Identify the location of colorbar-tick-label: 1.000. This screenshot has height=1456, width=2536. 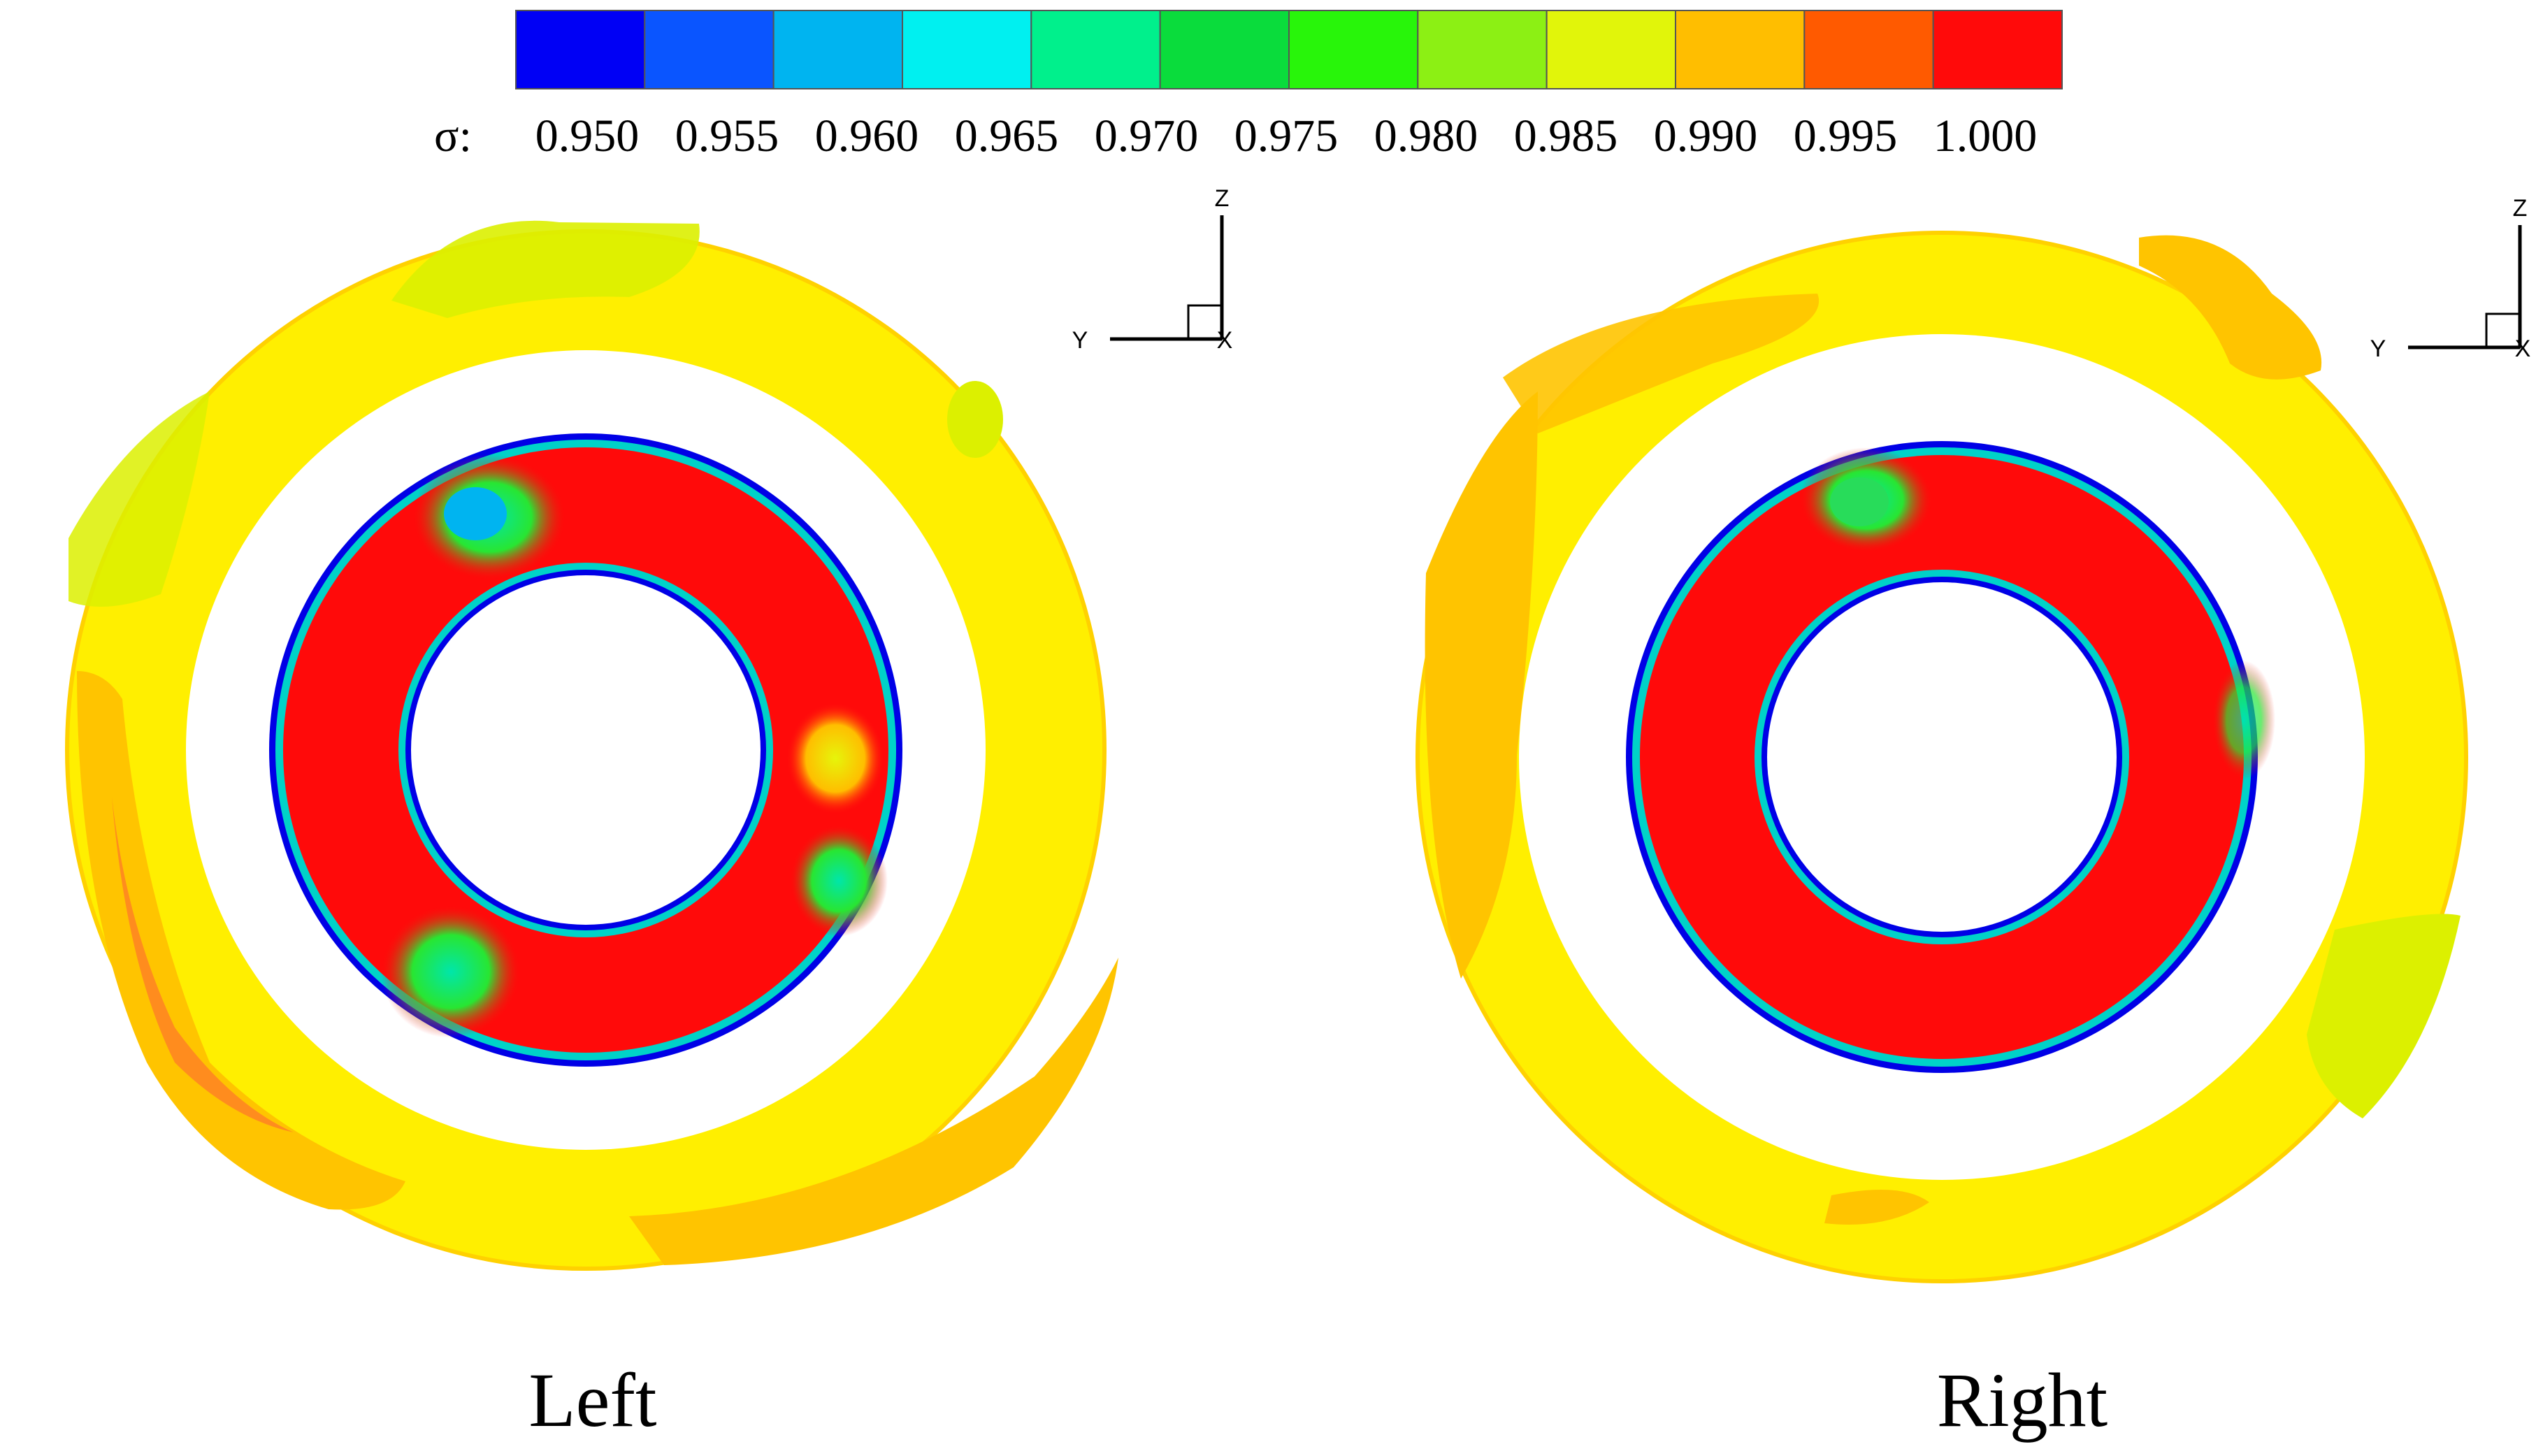
(1985, 136).